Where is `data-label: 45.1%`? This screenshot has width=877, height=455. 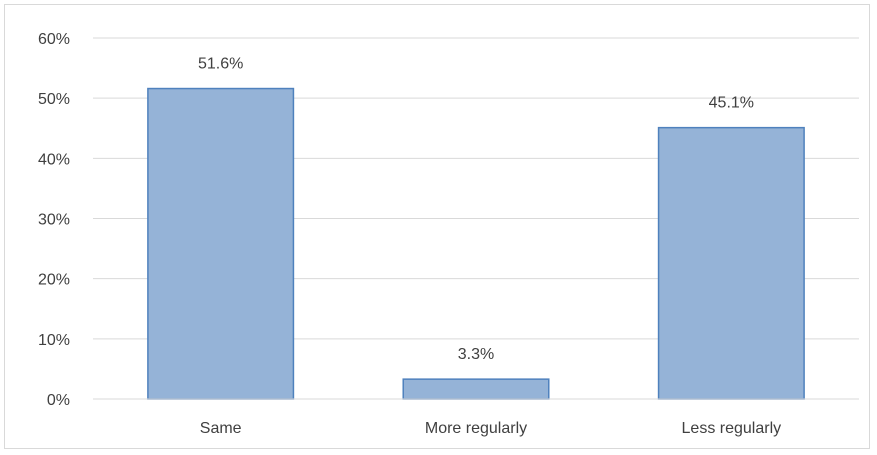
data-label: 45.1% is located at coordinates (731, 103).